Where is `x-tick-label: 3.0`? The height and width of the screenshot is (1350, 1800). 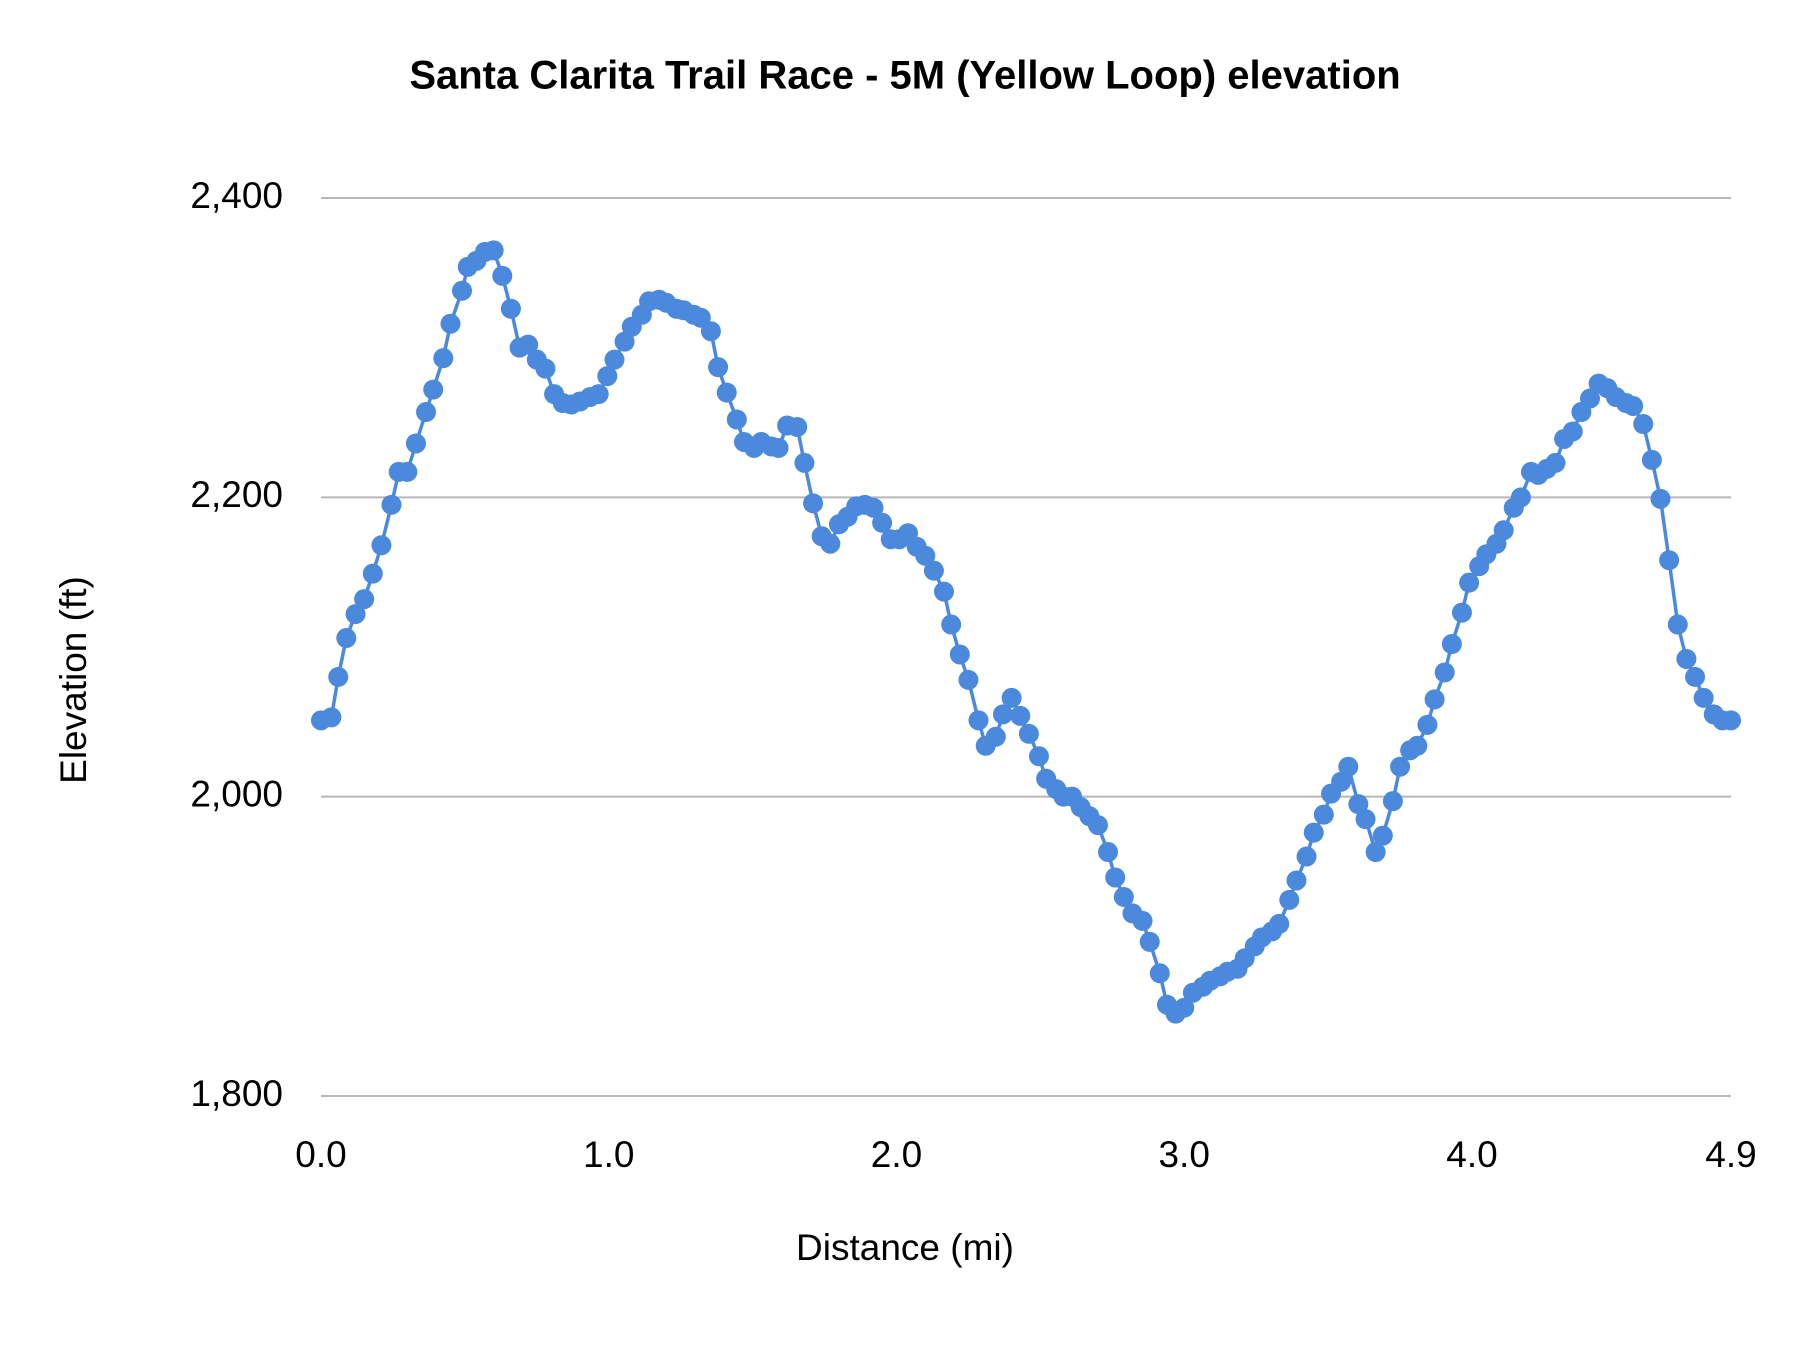
x-tick-label: 3.0 is located at coordinates (1184, 1154).